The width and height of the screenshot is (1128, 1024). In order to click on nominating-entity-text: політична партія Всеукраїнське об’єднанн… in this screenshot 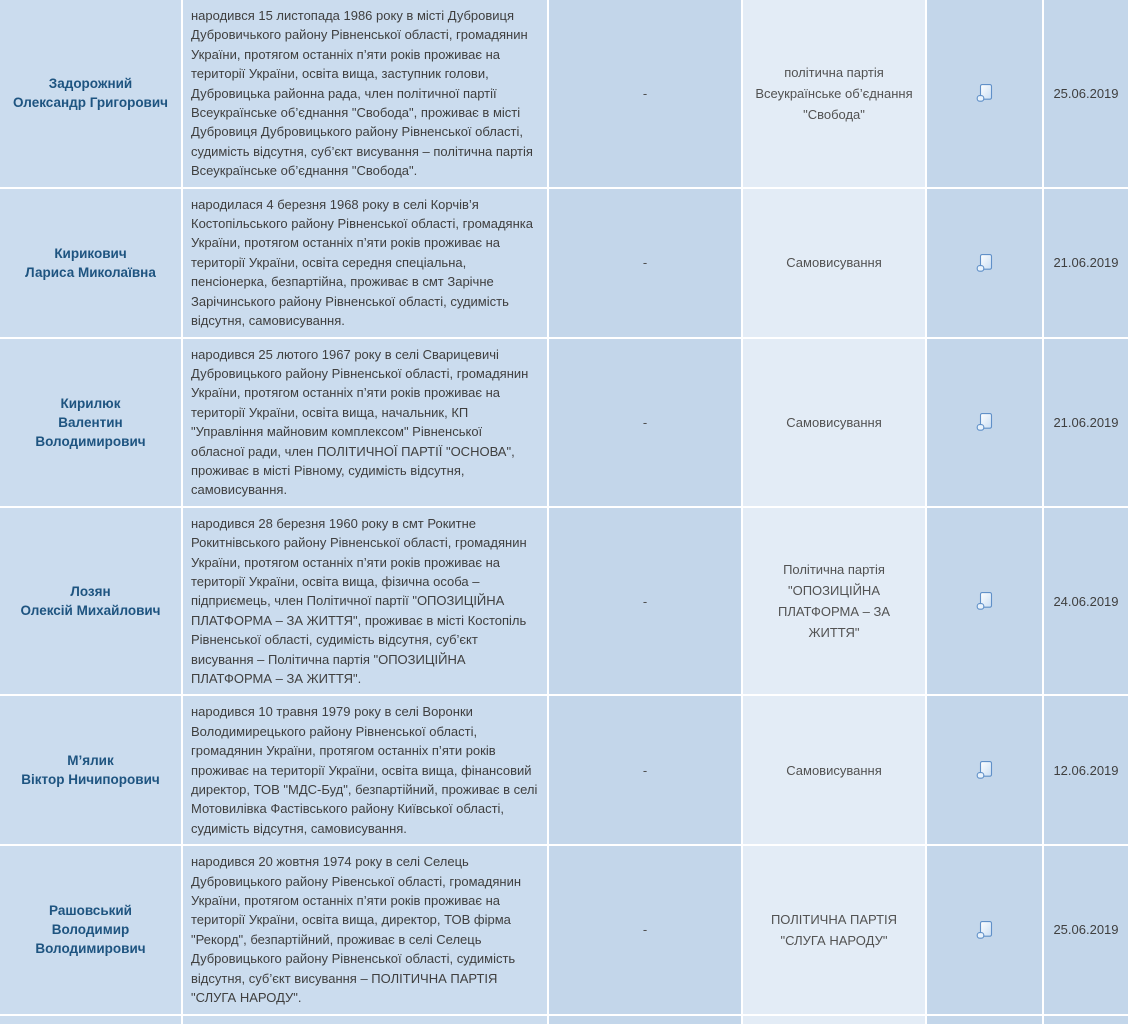, I will do `click(834, 93)`.